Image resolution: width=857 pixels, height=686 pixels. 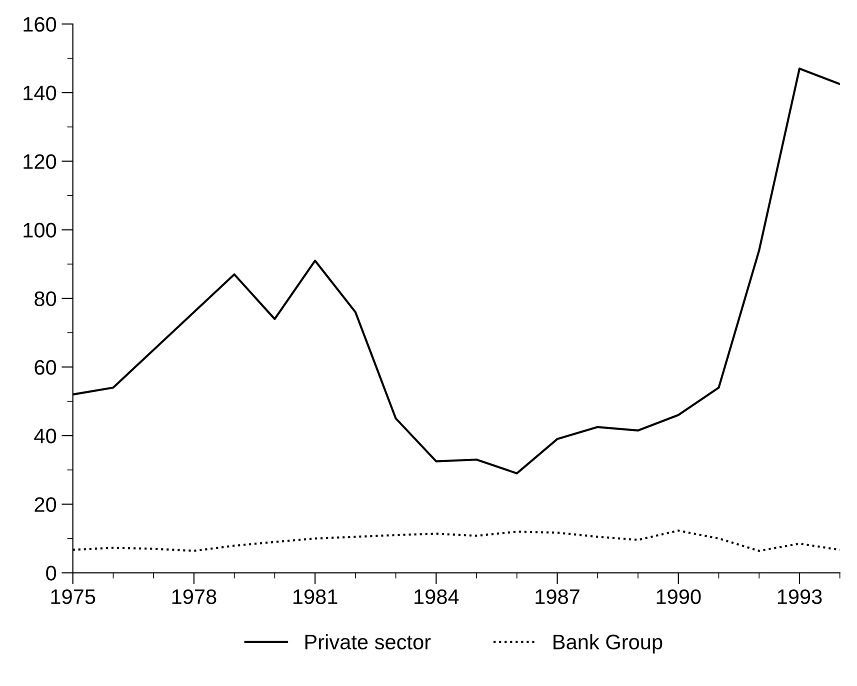 What do you see at coordinates (40, 24) in the screenshot?
I see `y-tick-label: 160` at bounding box center [40, 24].